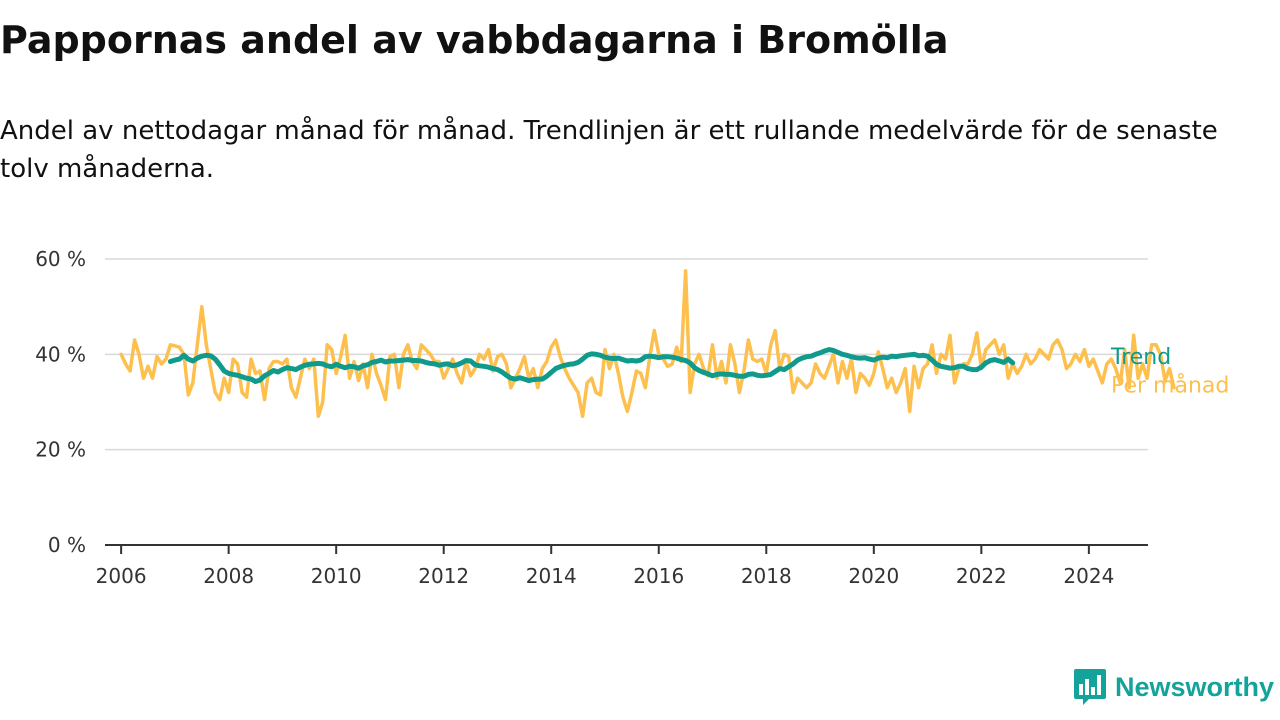 This screenshot has height=720, width=1280. What do you see at coordinates (622, 566) in the screenshot?
I see `x-axis: 2006 2008 2010 2012 2014 2016 2018 2020 2022 2024` at bounding box center [622, 566].